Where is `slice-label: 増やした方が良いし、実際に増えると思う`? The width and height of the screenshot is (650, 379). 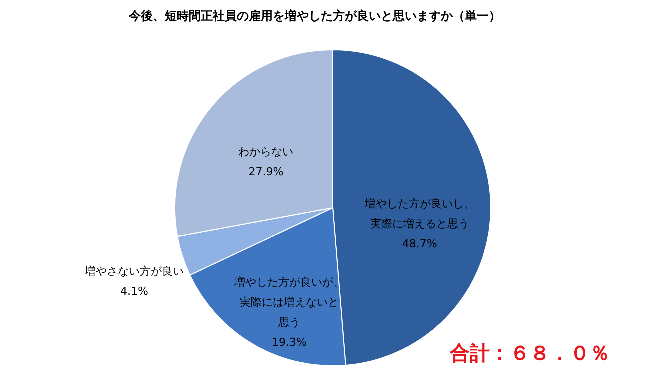 slice-label: 増やした方が良いし、実際に増えると思う is located at coordinates (419, 213).